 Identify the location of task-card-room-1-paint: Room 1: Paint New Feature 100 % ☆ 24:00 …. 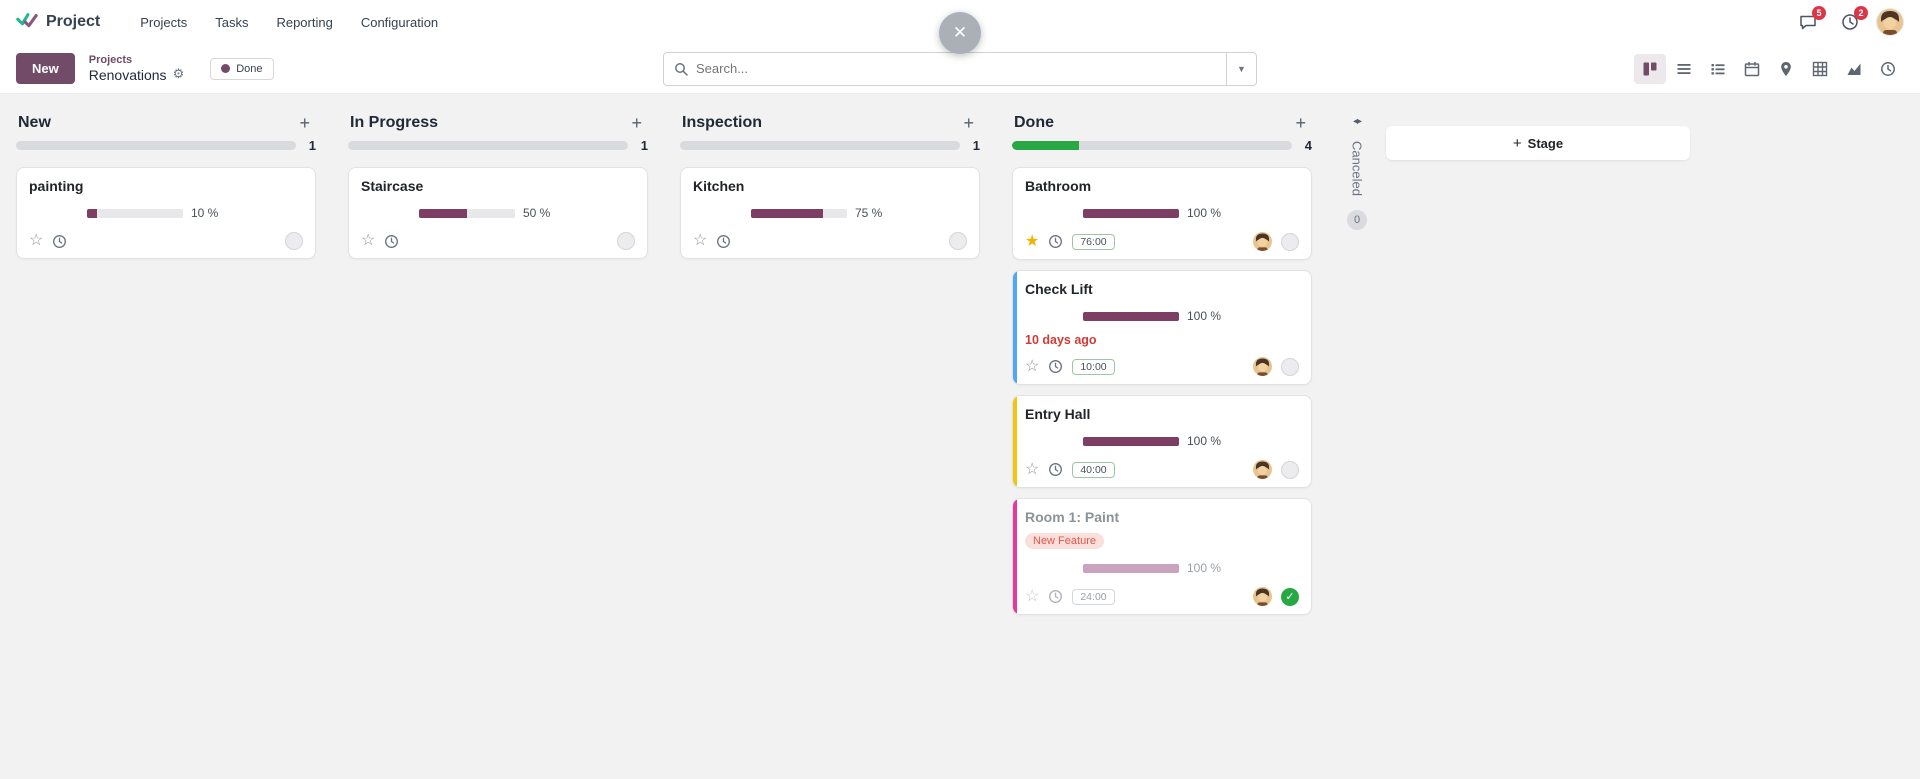
(1162, 556).